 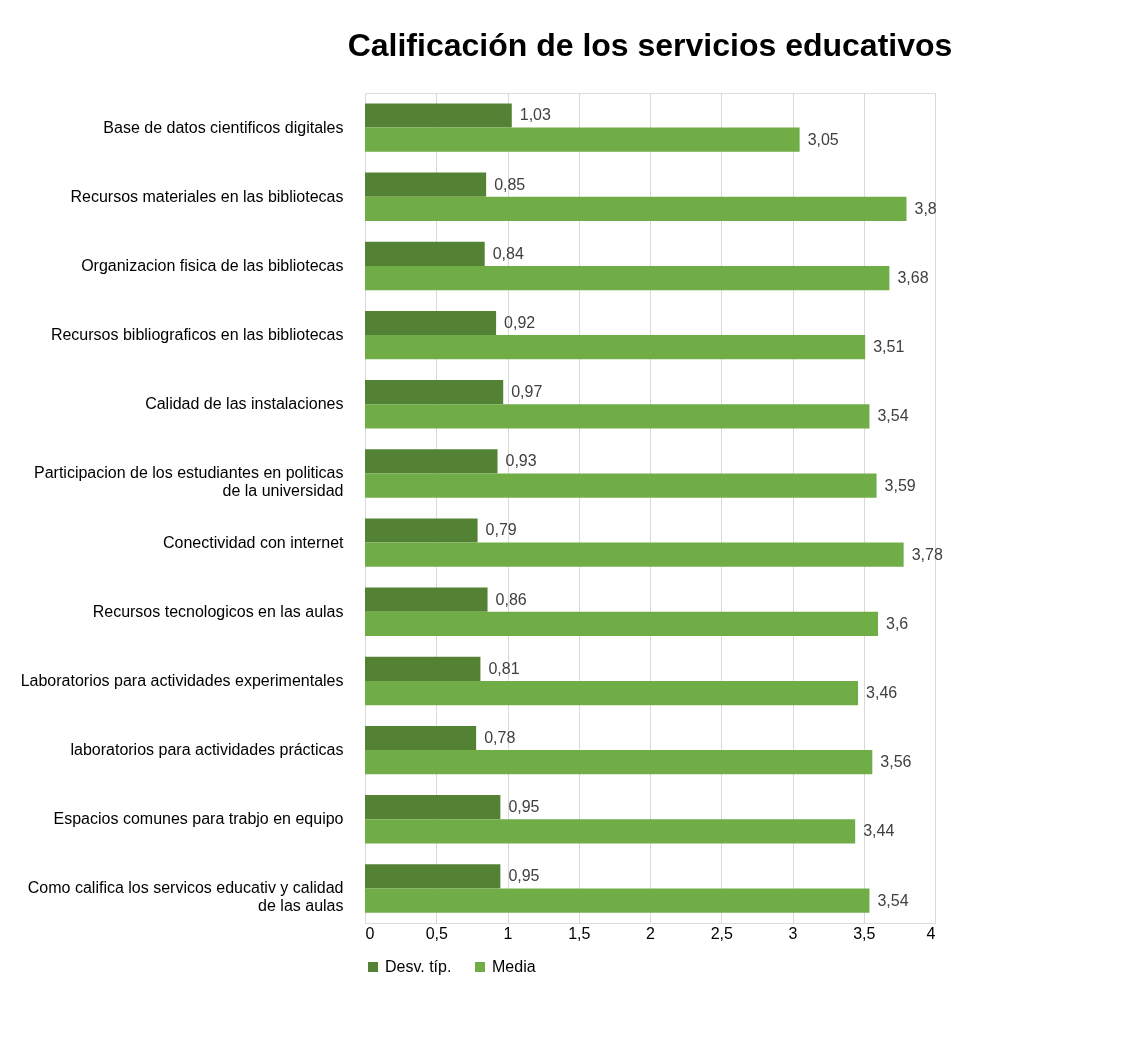 What do you see at coordinates (370, 933) in the screenshot?
I see `x-tick-label: 0` at bounding box center [370, 933].